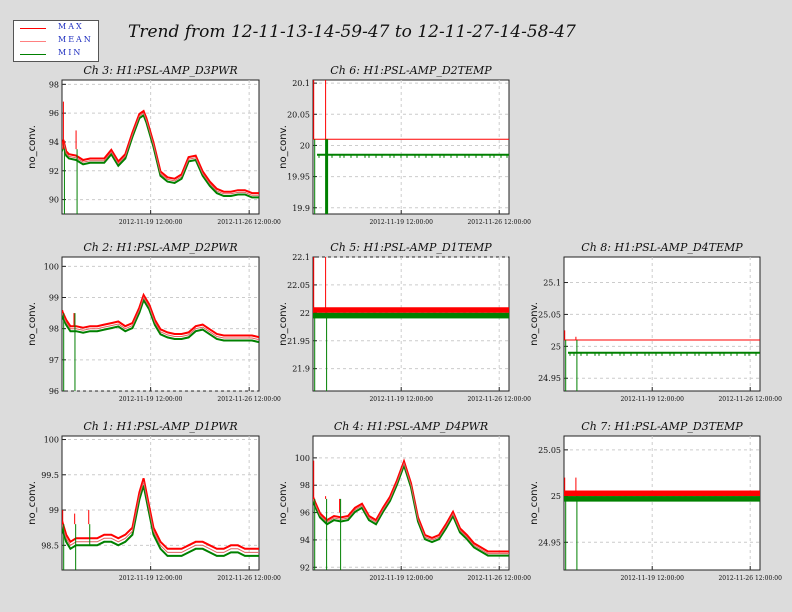 This screenshot has width=792, height=612. I want to click on chart-title: Ch 5: H1:PSL-AMP_D1TEMP, so click(411, 247).